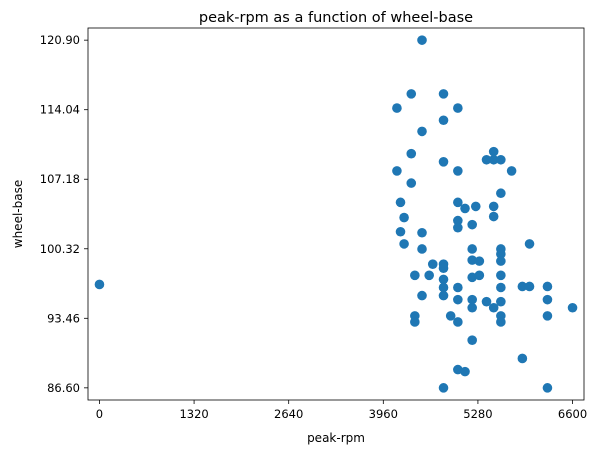 This screenshot has height=455, width=593. Describe the element at coordinates (63, 318) in the screenshot. I see `y-tick-label: 93.46` at that location.